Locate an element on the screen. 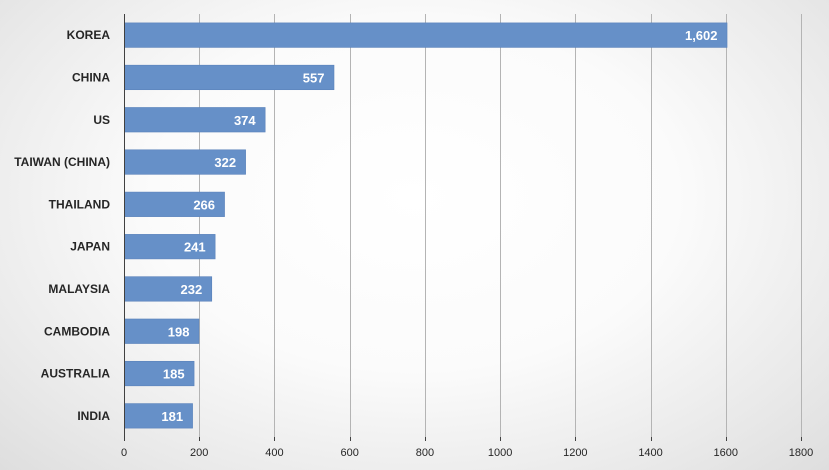 The height and width of the screenshot is (470, 829). bar-us is located at coordinates (195, 120).